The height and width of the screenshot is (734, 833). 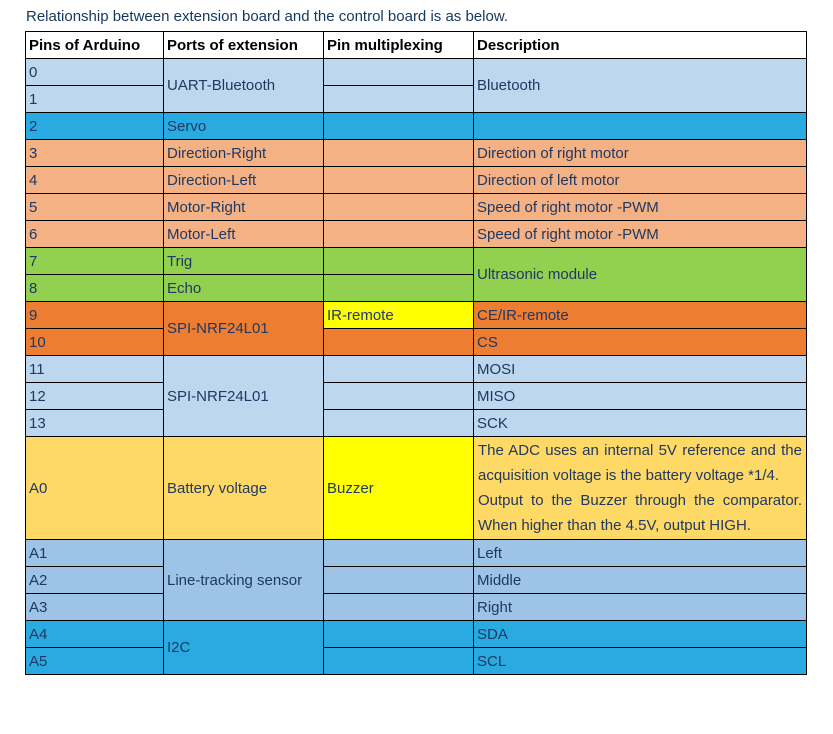 What do you see at coordinates (94, 99) in the screenshot?
I see `pin-cell: 1` at bounding box center [94, 99].